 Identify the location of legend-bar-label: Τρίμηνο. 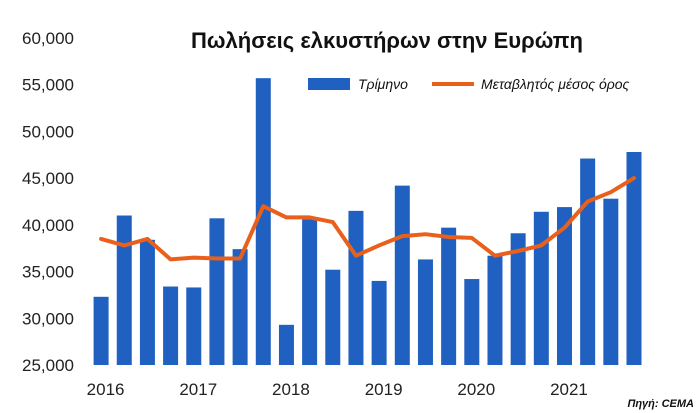
(383, 84).